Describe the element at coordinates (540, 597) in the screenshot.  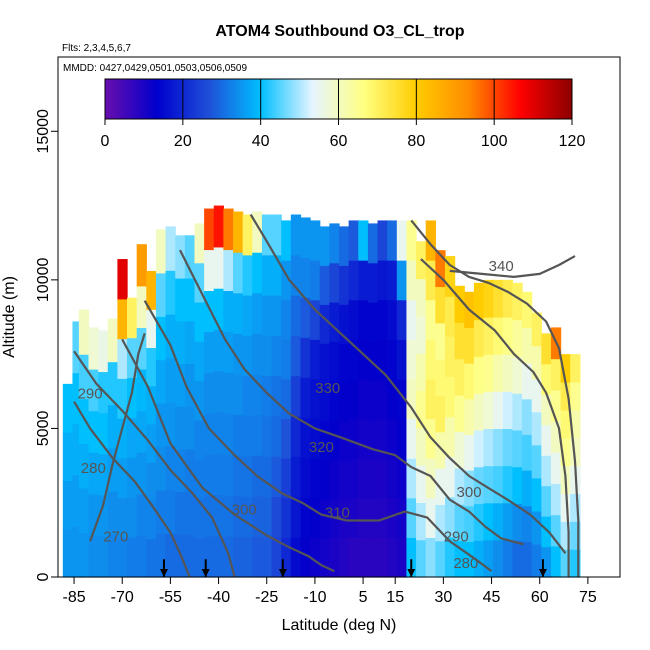
I see `x-tick-label: 60` at that location.